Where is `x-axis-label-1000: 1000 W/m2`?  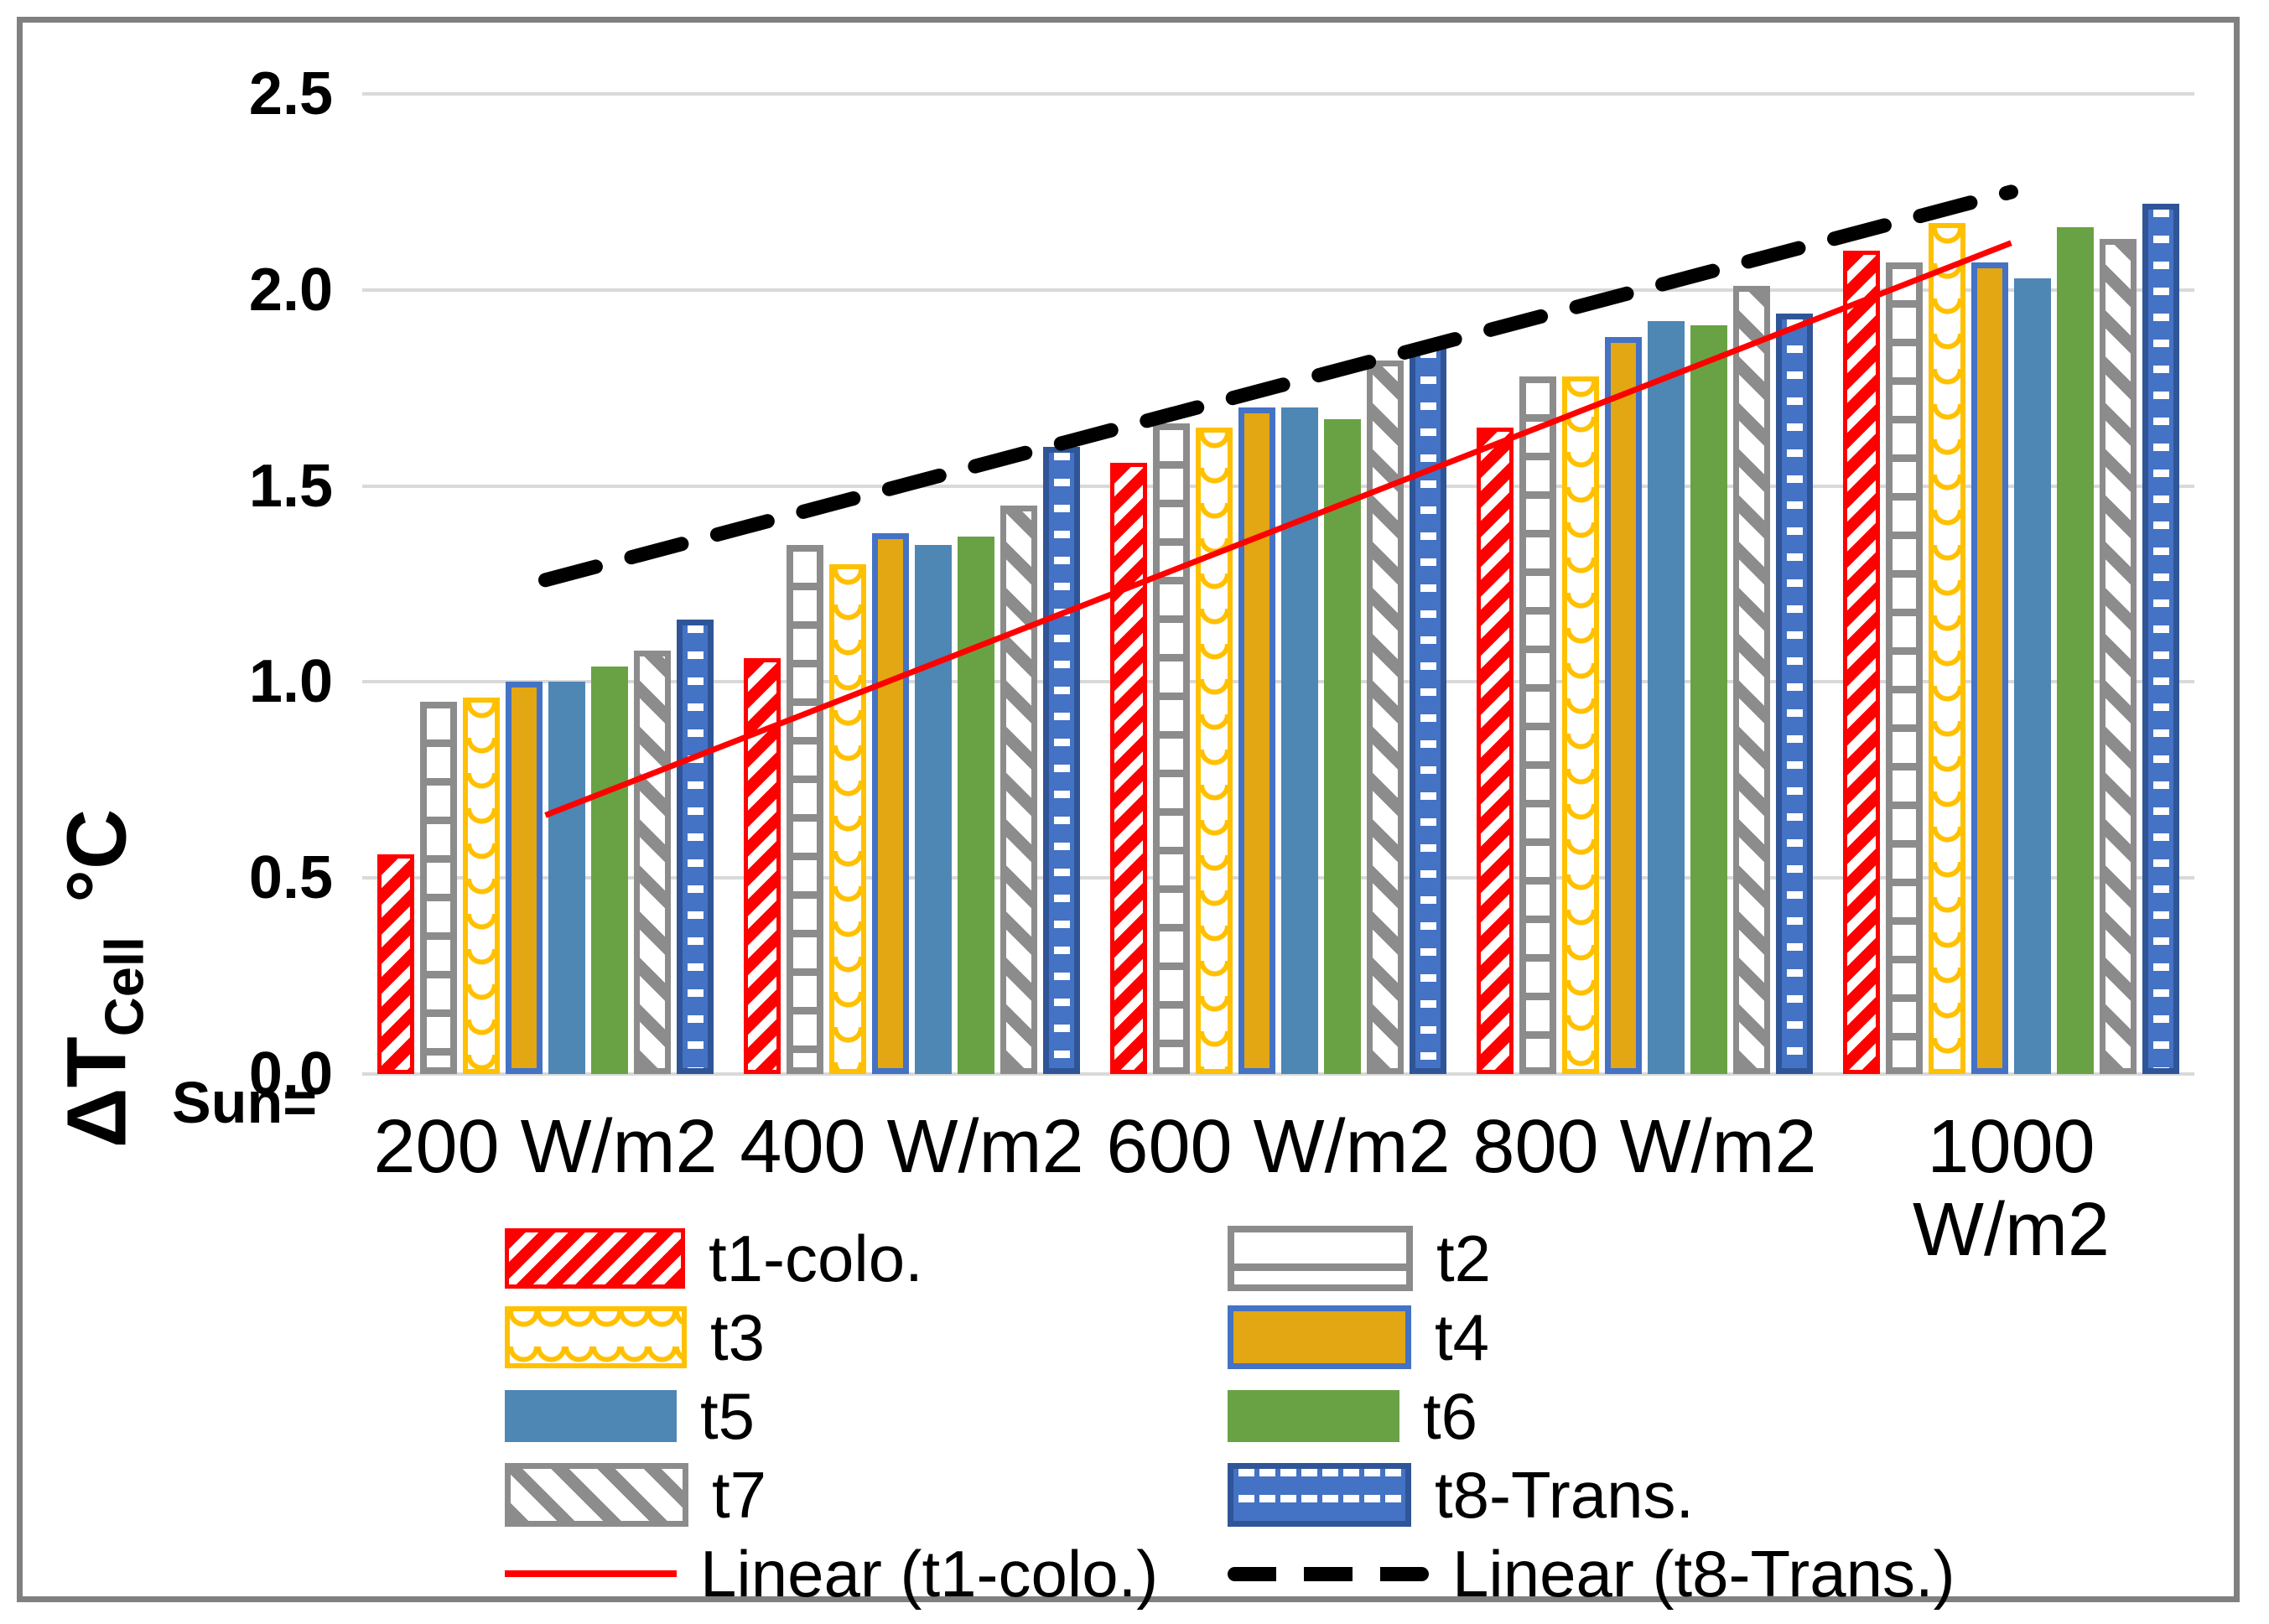 x-axis-label-1000: 1000 W/m2 is located at coordinates (2011, 1188).